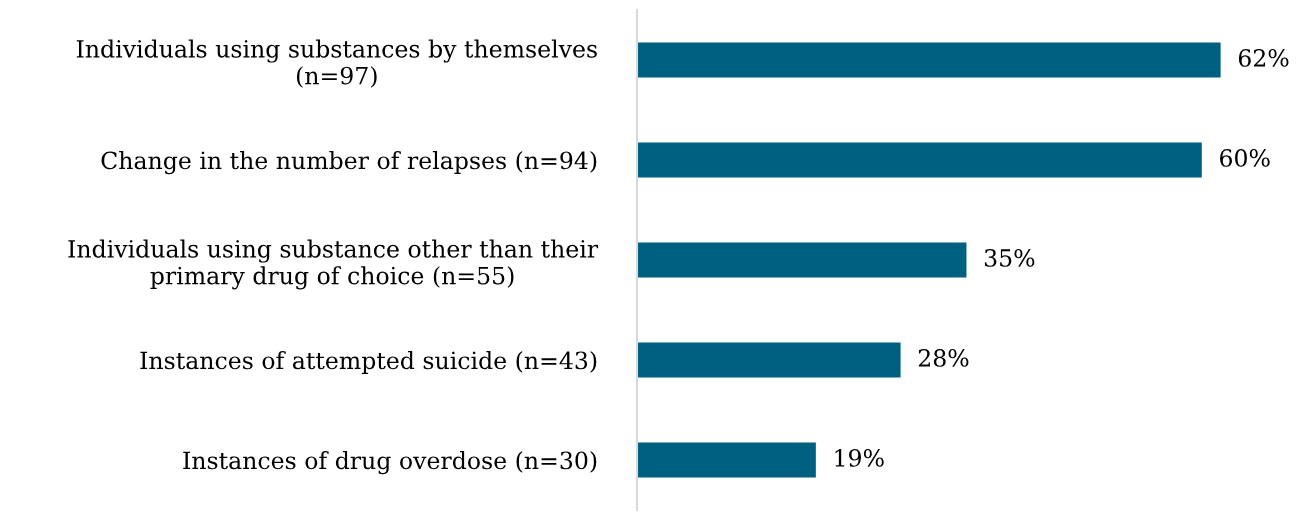  I want to click on y-tick-label: Change in the number of relapses (n=94), so click(349, 163).